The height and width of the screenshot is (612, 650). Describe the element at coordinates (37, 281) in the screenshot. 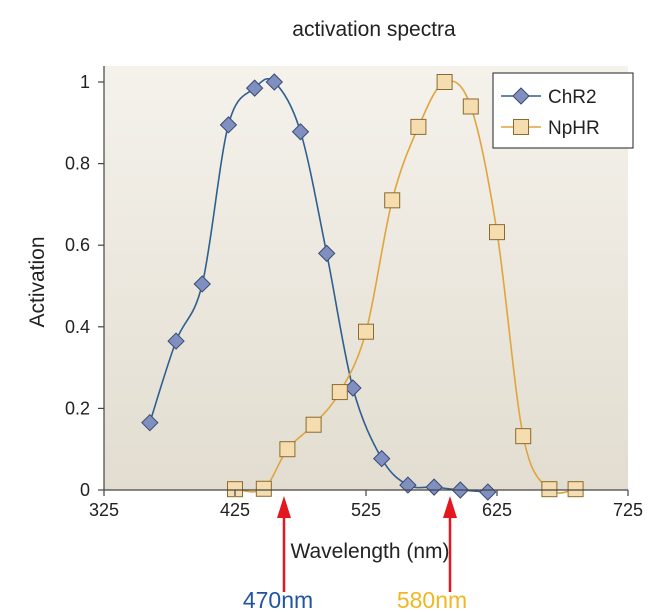

I see `y-axis-label: Activation` at that location.